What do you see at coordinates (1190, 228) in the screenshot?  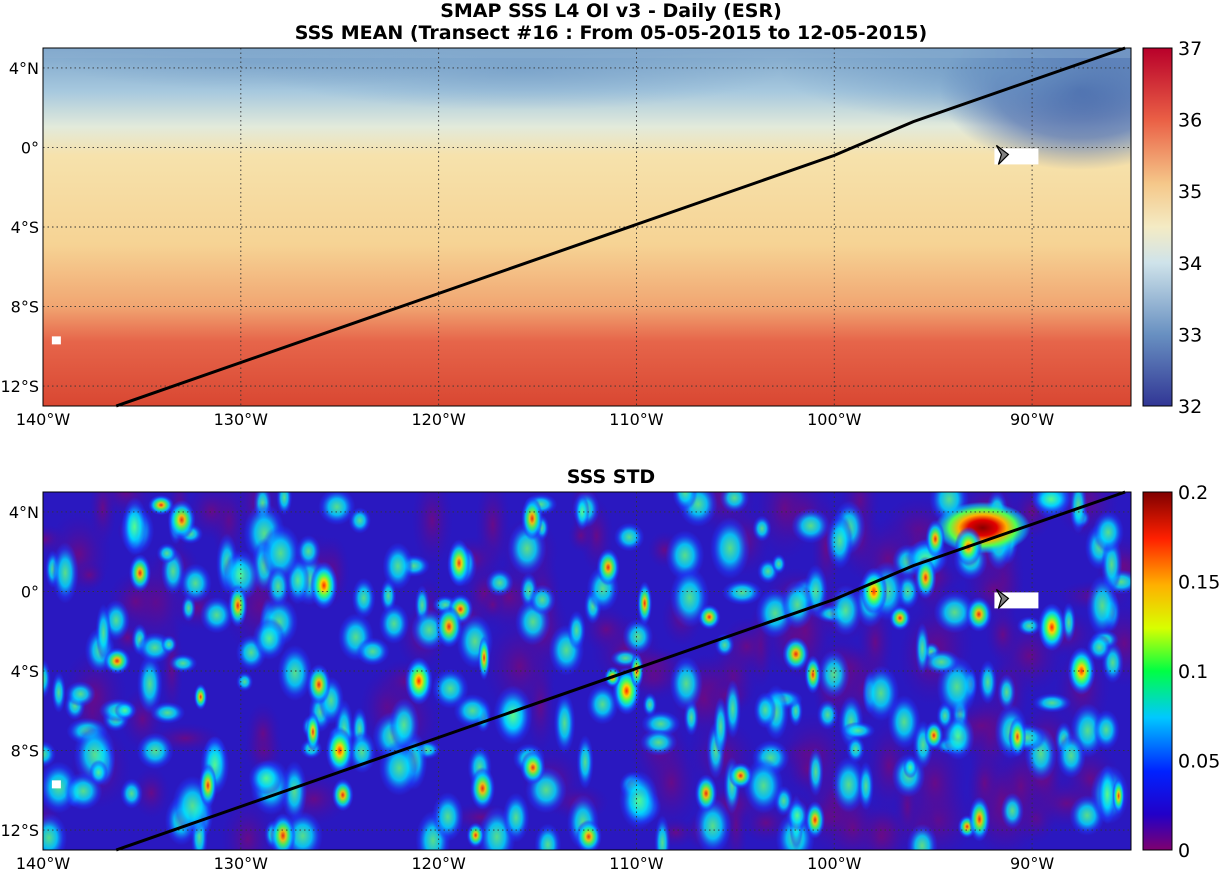 I see `mean-colorbar-tick-labels: 32 33 34 35 36 37` at bounding box center [1190, 228].